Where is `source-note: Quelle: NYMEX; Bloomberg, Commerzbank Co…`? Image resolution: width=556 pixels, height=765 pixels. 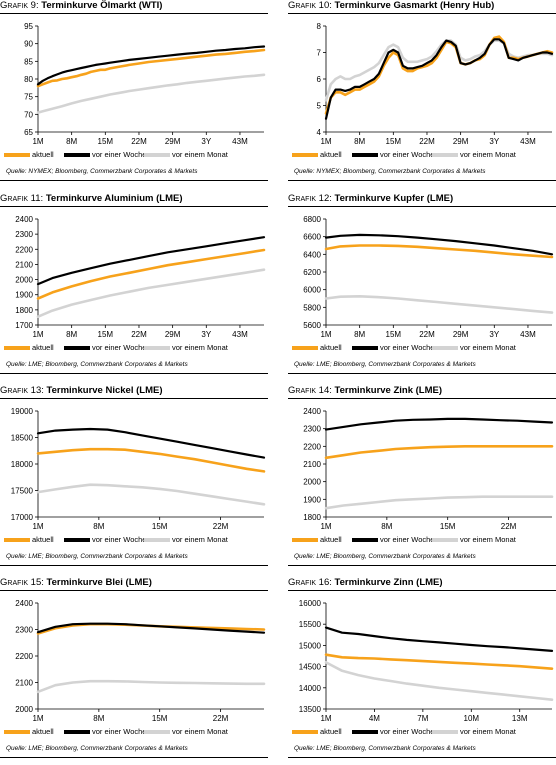 source-note: Quelle: NYMEX; Bloomberg, Commerzbank Co… is located at coordinates (390, 171).